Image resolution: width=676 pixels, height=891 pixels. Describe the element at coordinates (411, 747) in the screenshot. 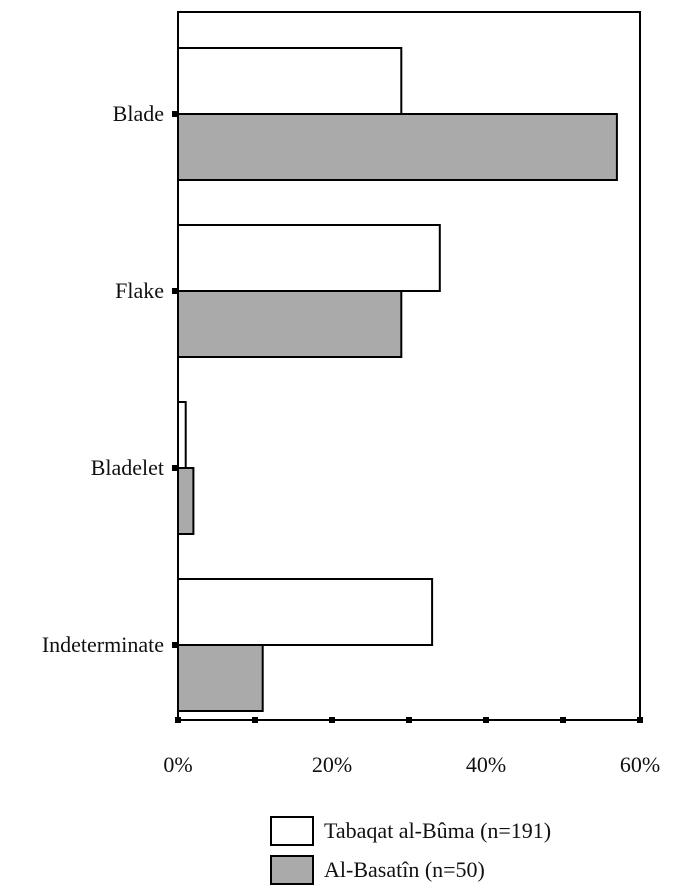

I see `x-axis-ticks-group: 0% 20% 40% 60%` at that location.